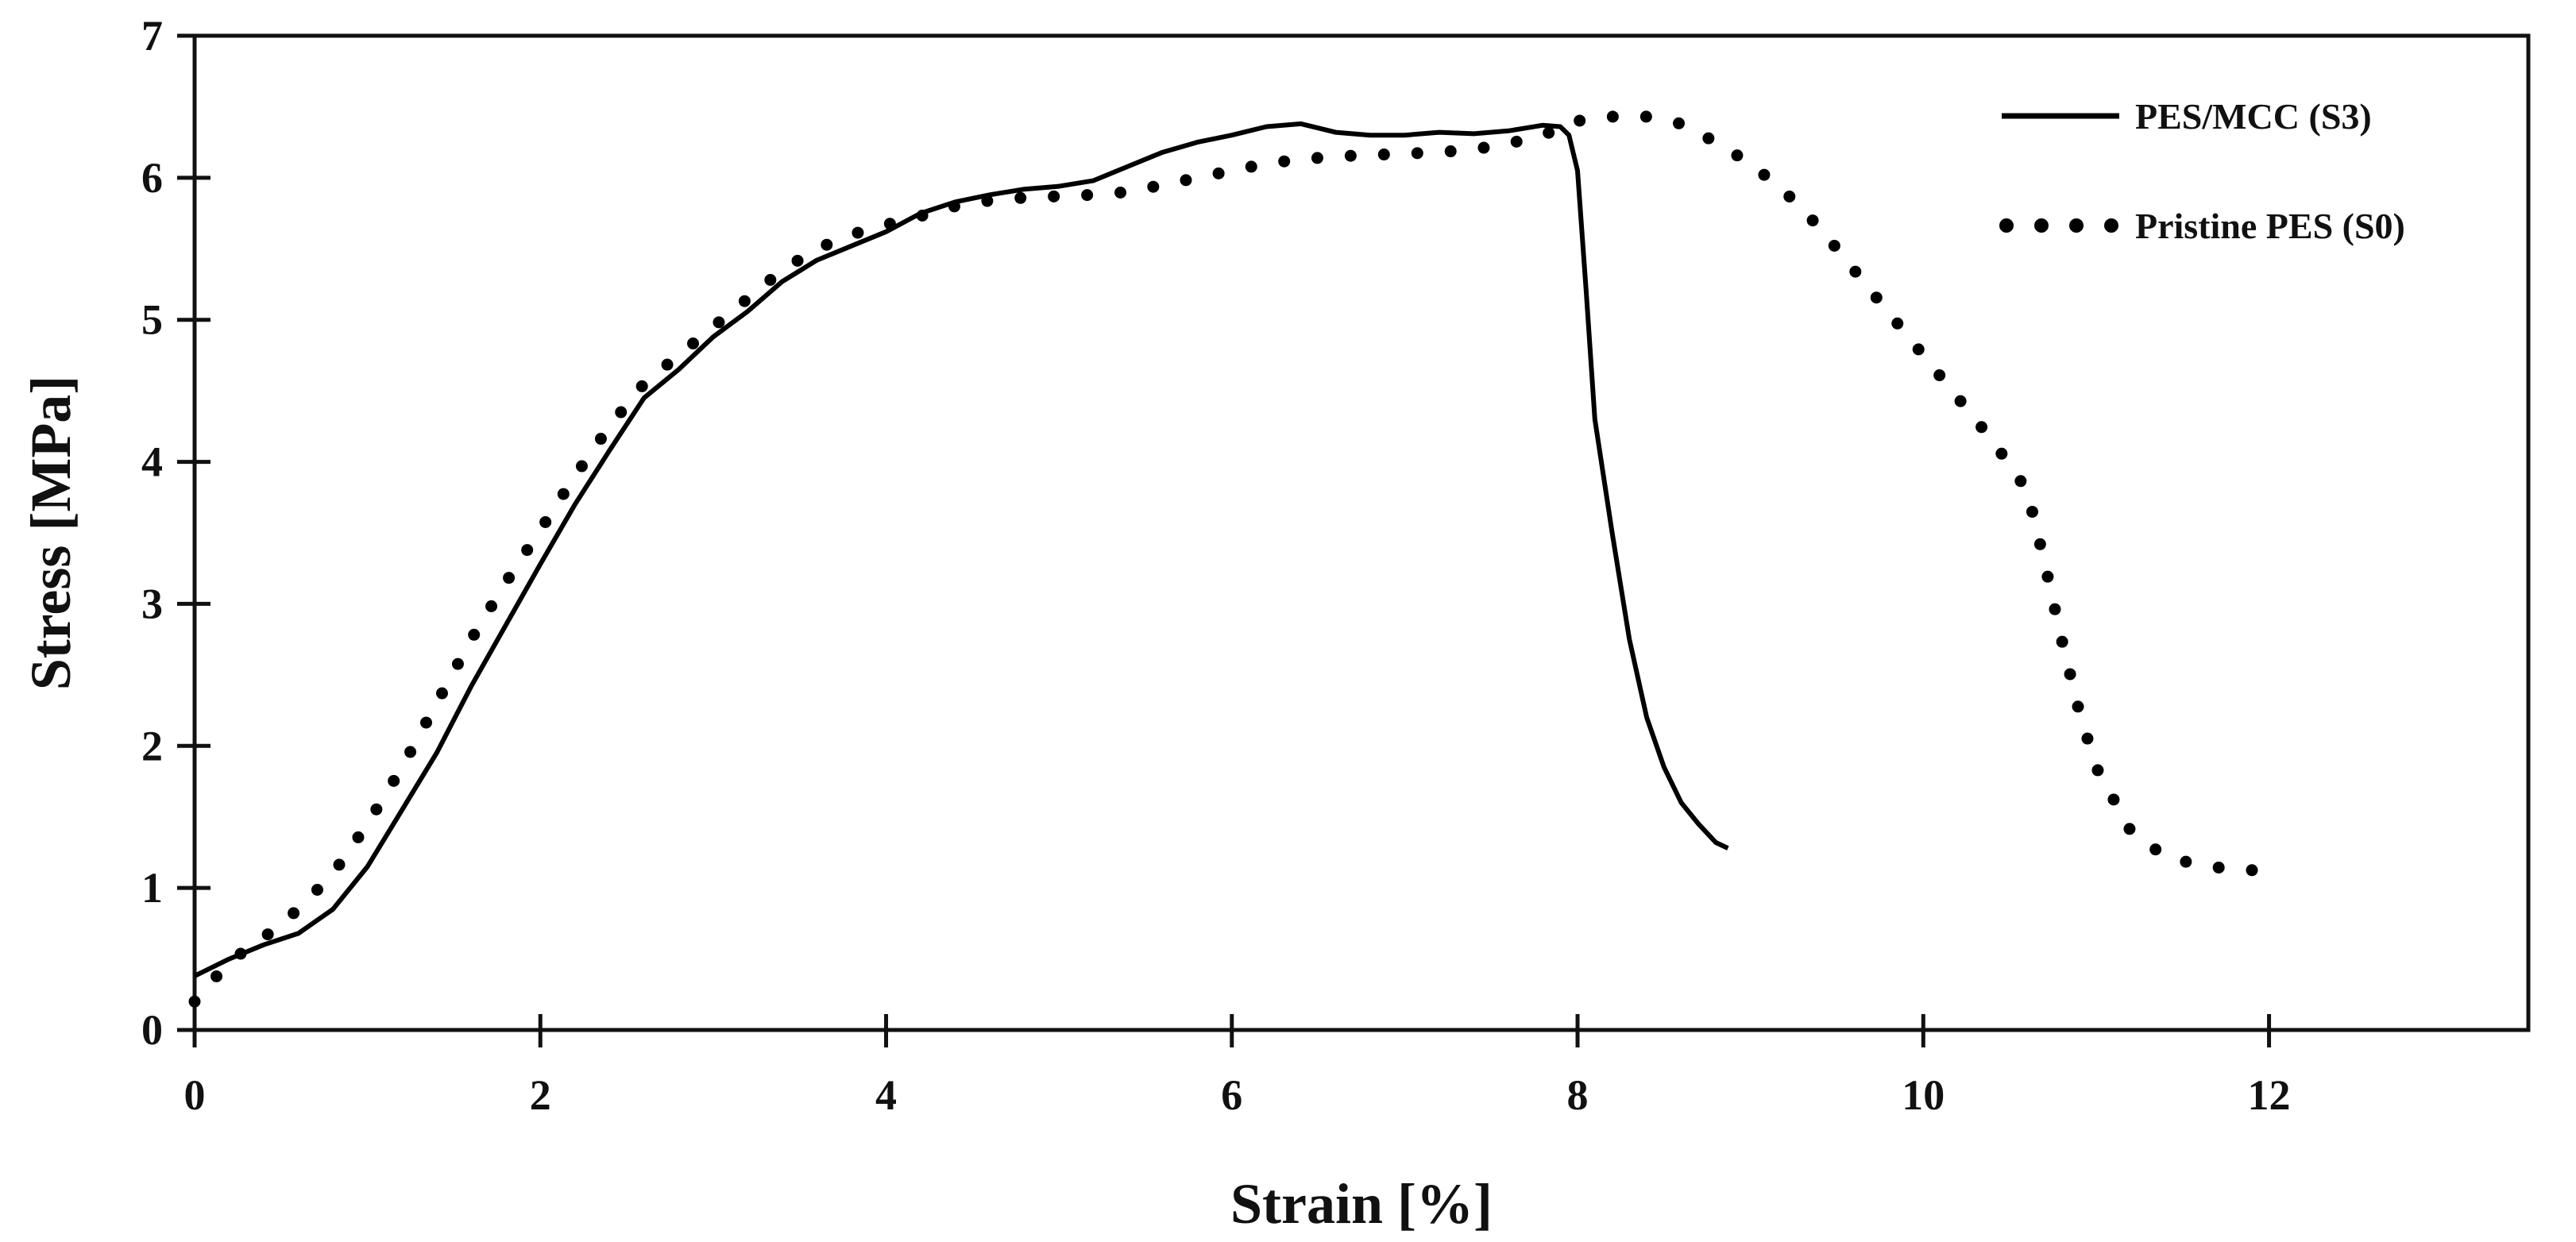 This screenshot has width=2576, height=1242. Describe the element at coordinates (2253, 116) in the screenshot. I see `legend-label-pes-mcc: PES/MCC (S3)` at that location.